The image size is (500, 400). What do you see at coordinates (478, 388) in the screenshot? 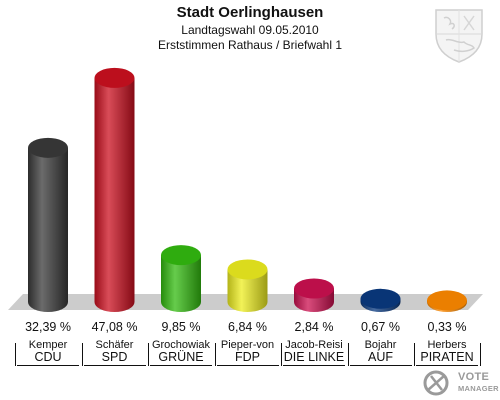
I see `watermark-manager: MANAGER` at bounding box center [478, 388].